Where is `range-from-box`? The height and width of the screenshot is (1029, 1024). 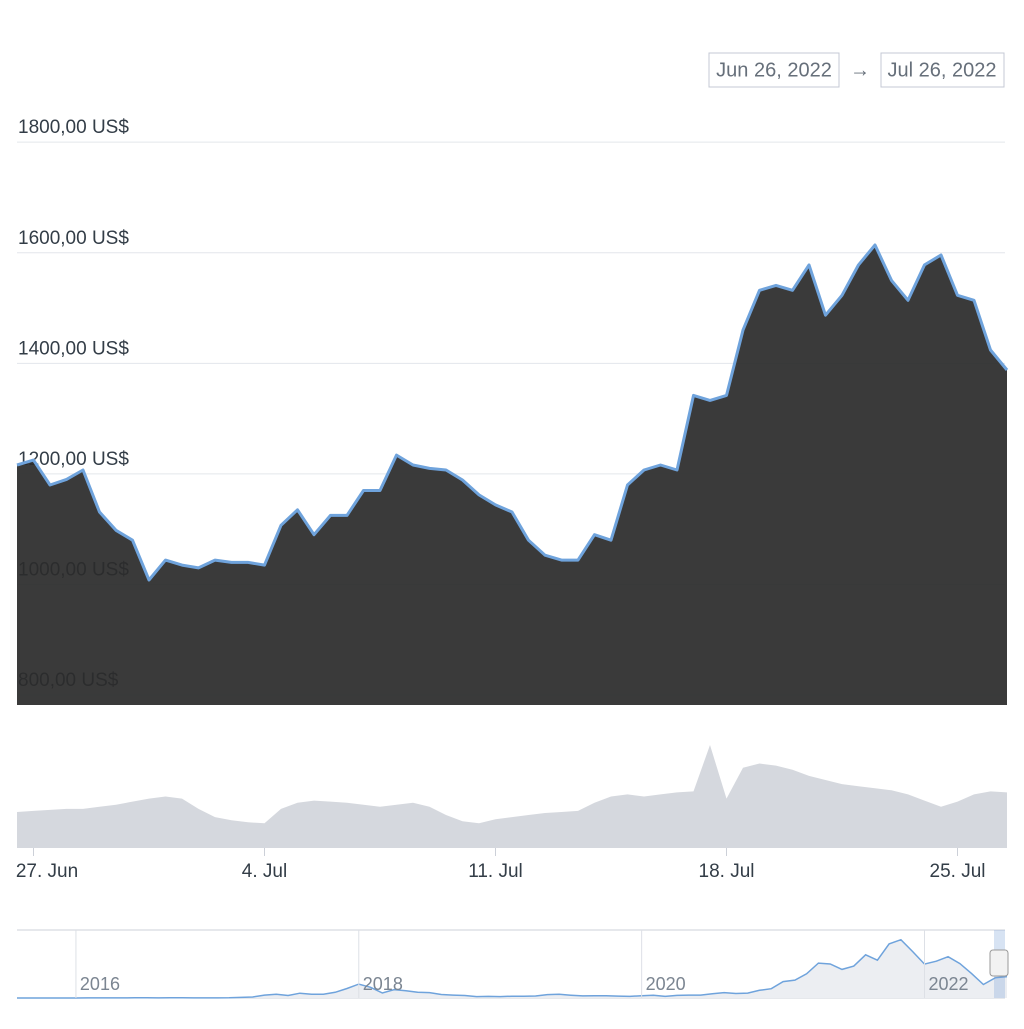
range-from-box is located at coordinates (774, 70).